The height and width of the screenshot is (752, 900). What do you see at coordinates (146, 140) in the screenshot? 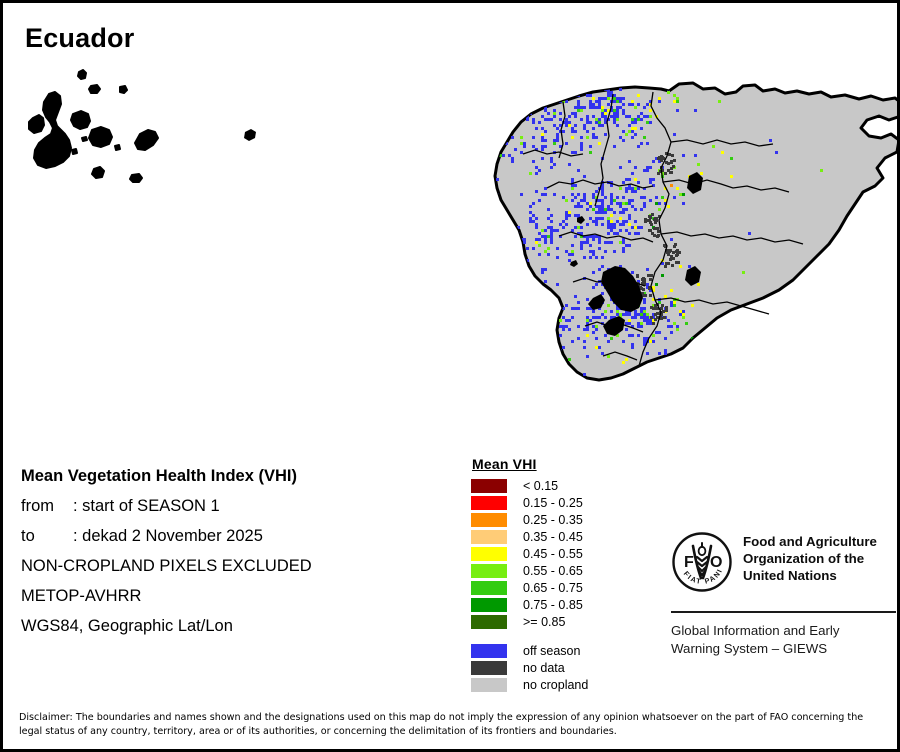
I see `island-san-cristobal` at bounding box center [146, 140].